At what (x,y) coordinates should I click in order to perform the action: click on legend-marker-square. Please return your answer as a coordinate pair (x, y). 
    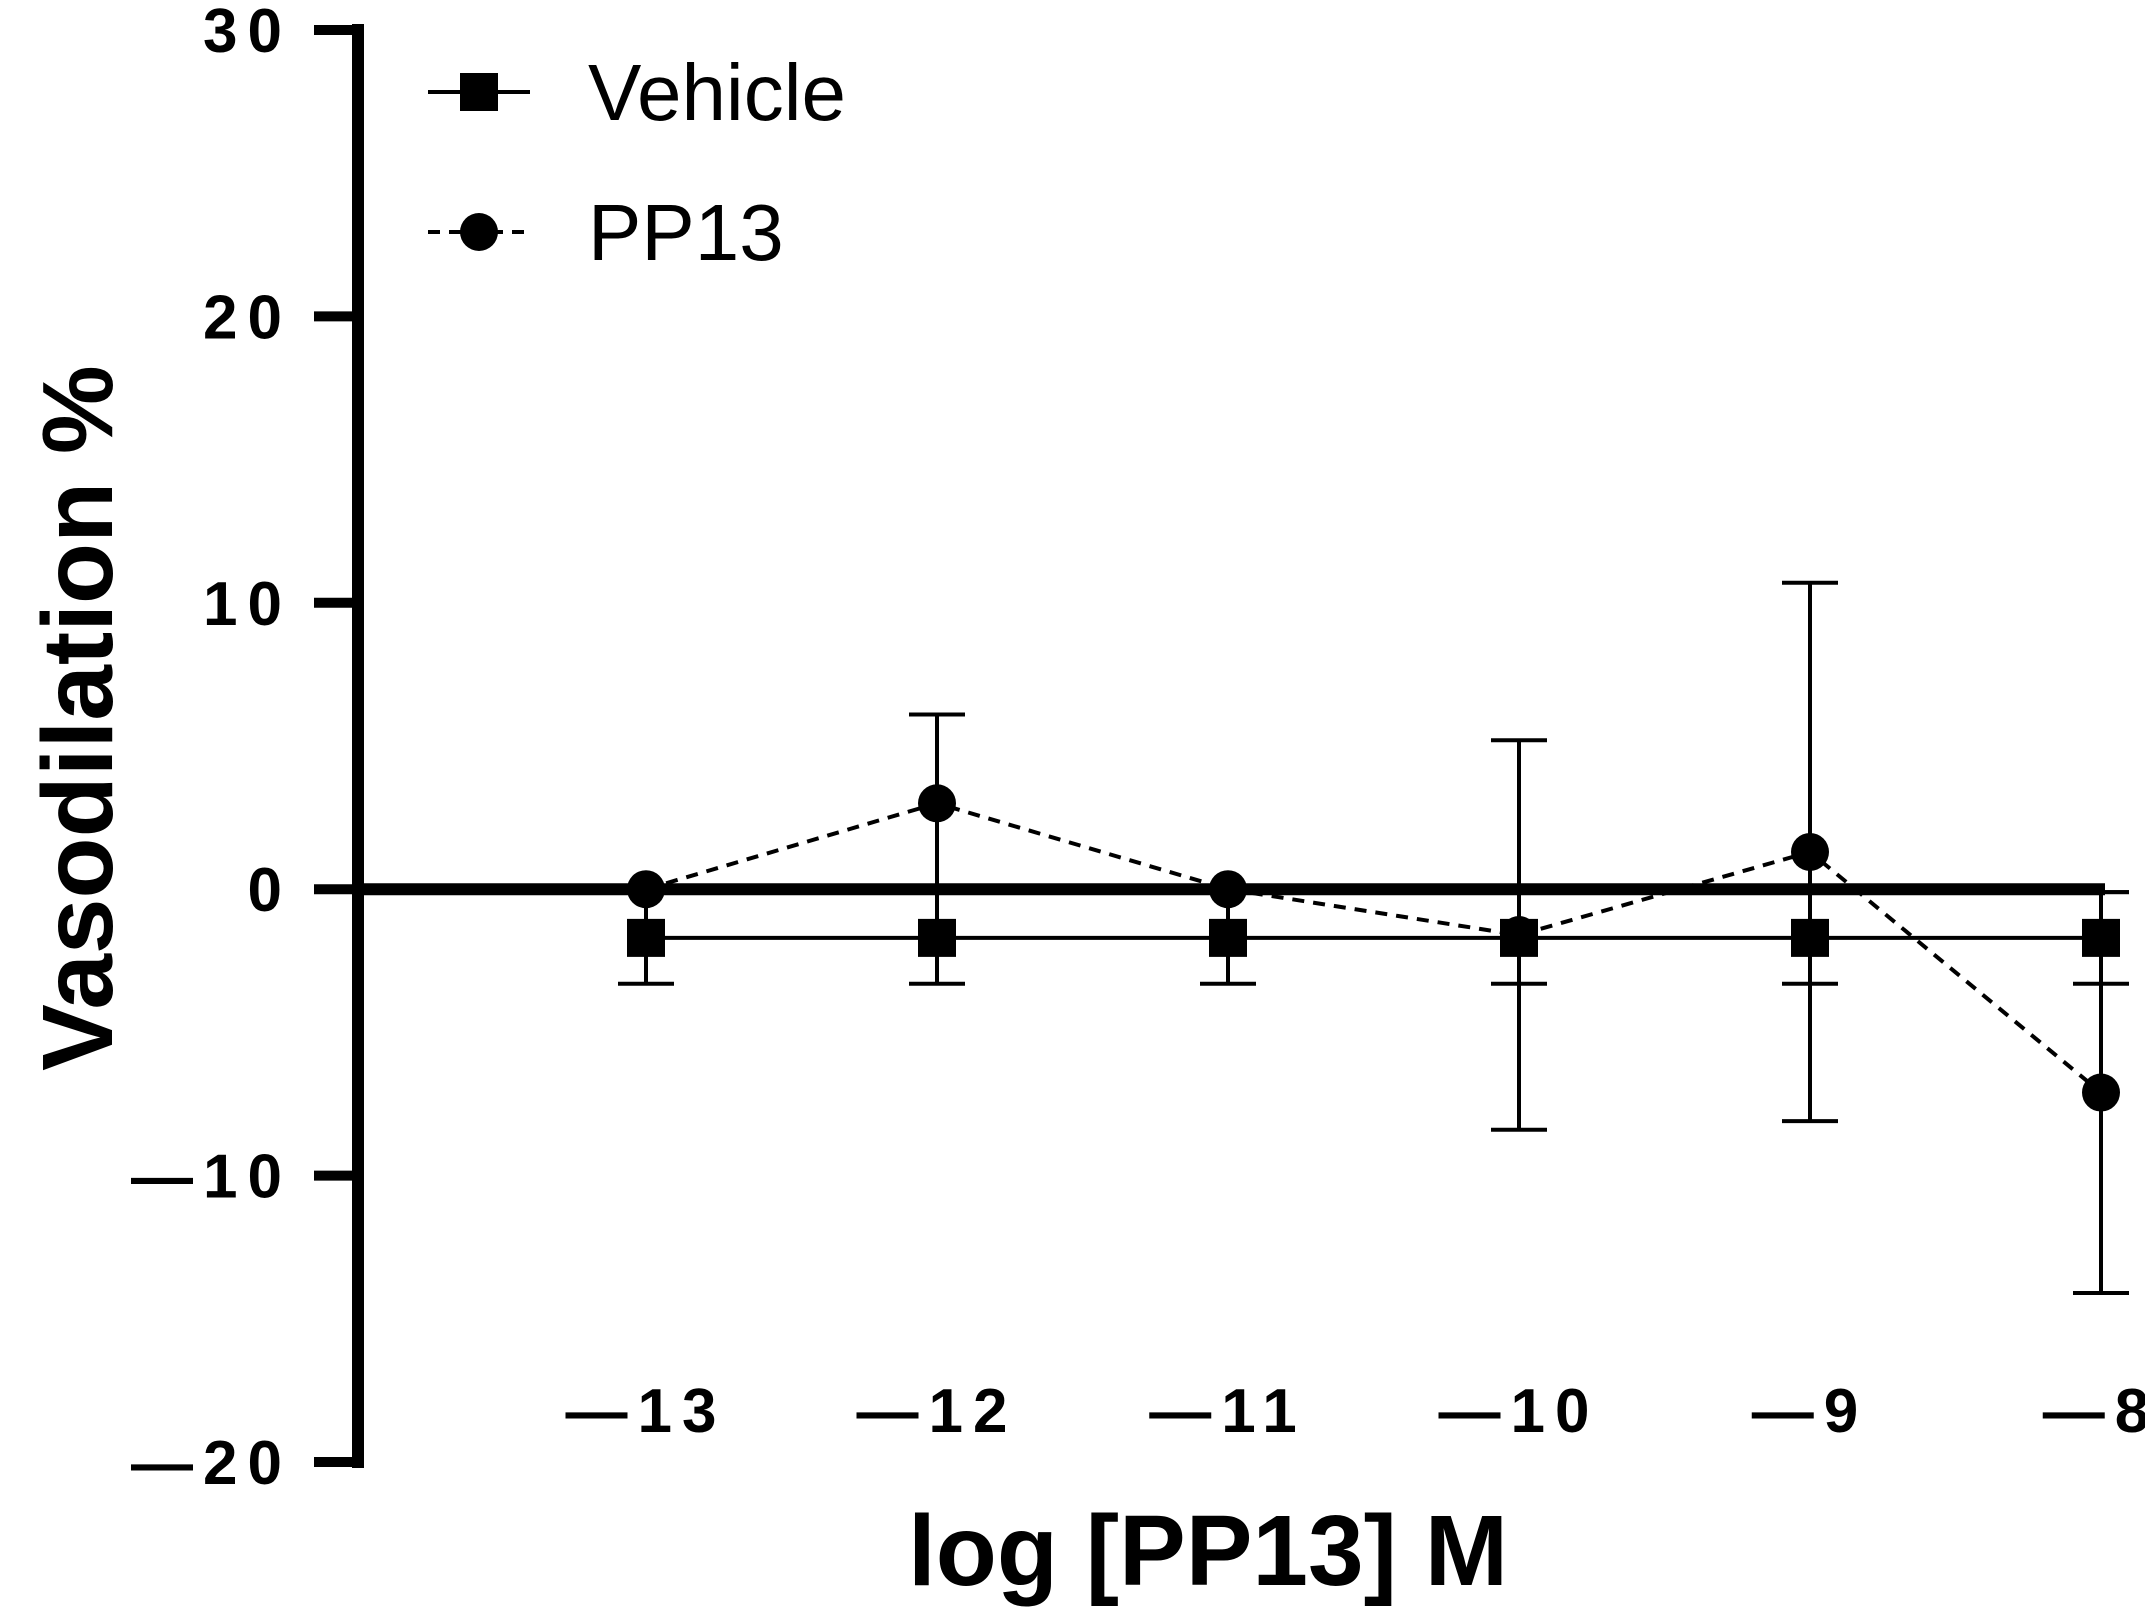
    Looking at the image, I should click on (479, 92).